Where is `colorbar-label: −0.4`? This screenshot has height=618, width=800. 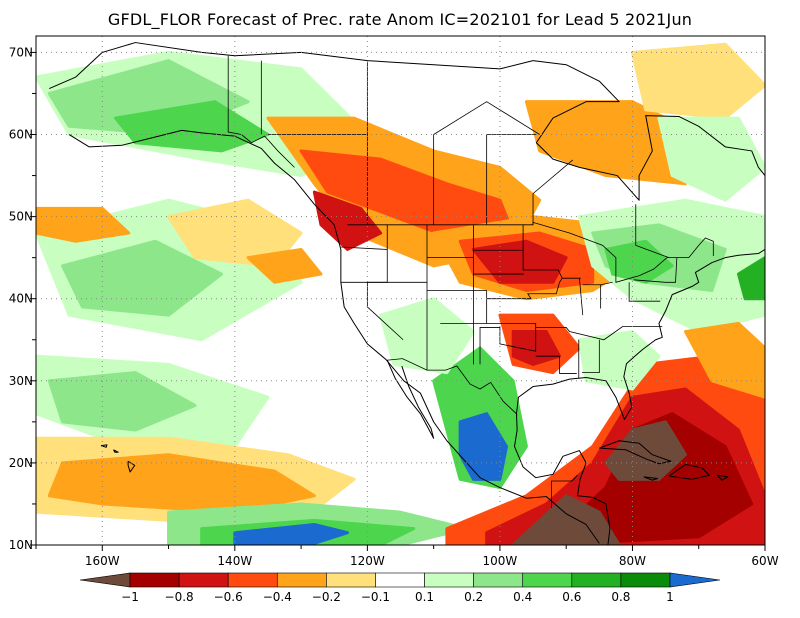 colorbar-label: −0.4 is located at coordinates (277, 597).